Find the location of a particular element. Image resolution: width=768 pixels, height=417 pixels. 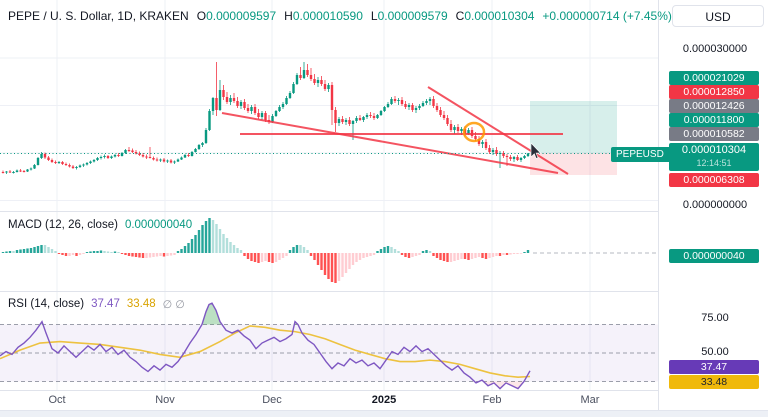

price-level-badge: 0.000012850 is located at coordinates (714, 92).